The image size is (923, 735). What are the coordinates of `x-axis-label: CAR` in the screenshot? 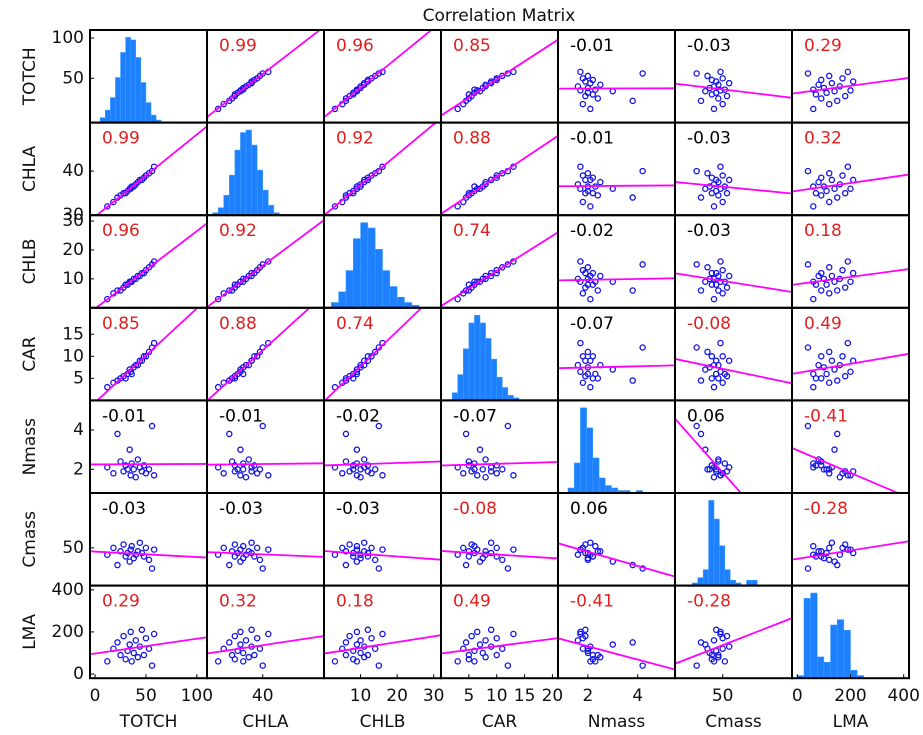 It's located at (499, 722).